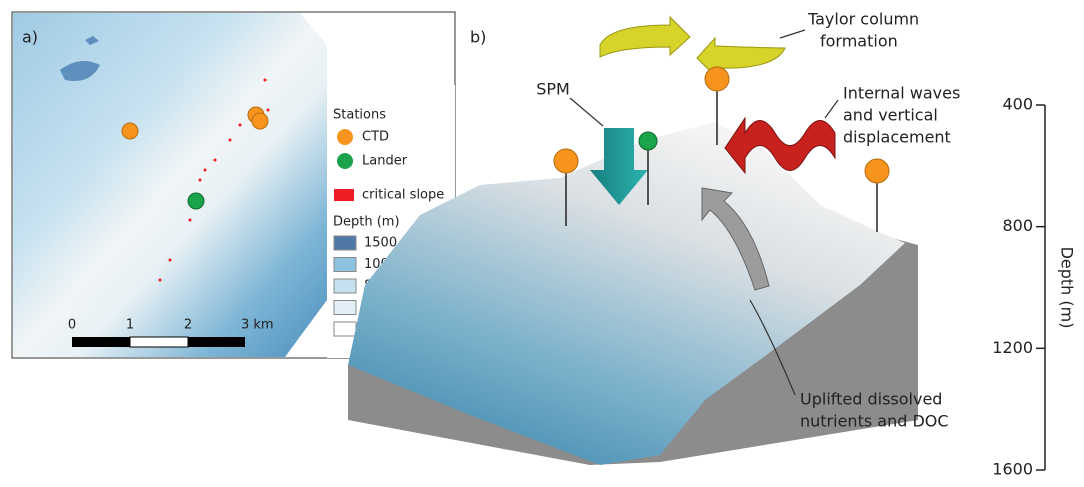 The height and width of the screenshot is (487, 1084). Describe the element at coordinates (1012, 469) in the screenshot. I see `tick-label: 1600` at that location.